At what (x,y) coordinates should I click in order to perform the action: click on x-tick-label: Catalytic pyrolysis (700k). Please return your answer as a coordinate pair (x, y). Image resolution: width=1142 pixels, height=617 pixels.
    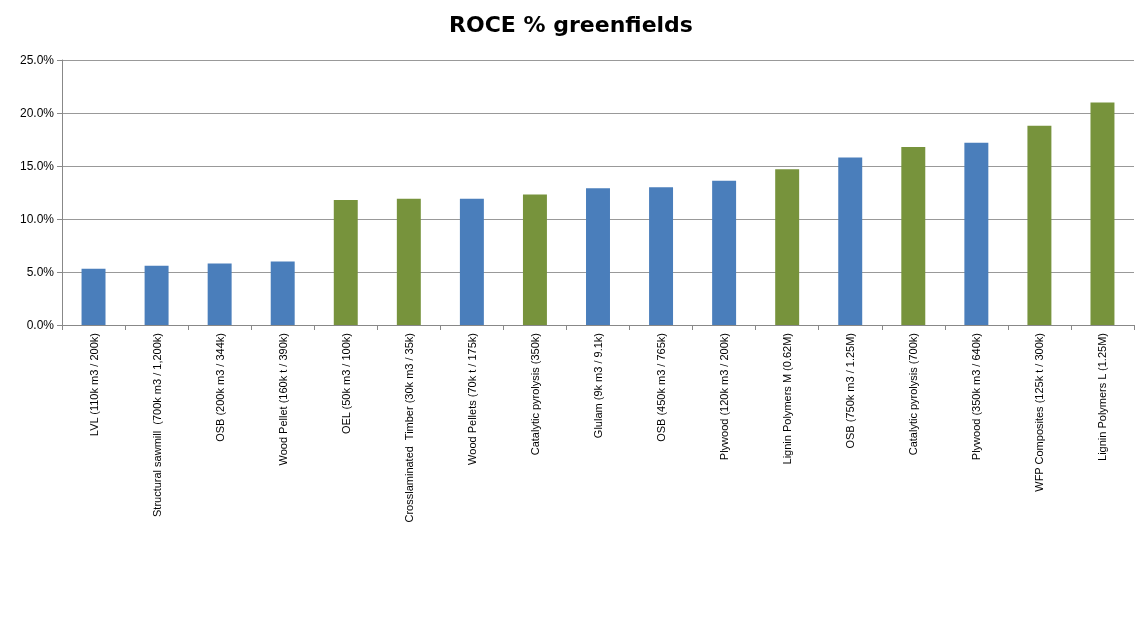
    Looking at the image, I should click on (913, 394).